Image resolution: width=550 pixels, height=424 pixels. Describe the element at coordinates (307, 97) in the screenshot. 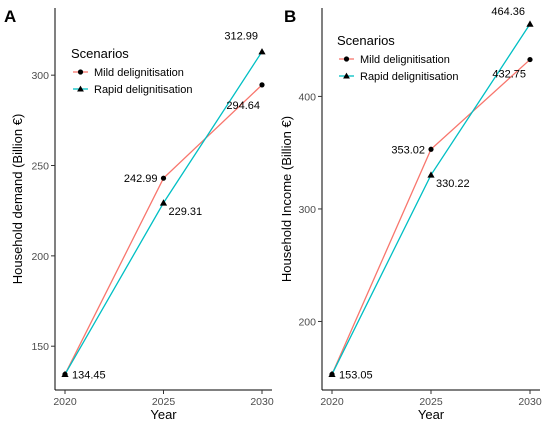

I see `y-tick-label: 400` at that location.